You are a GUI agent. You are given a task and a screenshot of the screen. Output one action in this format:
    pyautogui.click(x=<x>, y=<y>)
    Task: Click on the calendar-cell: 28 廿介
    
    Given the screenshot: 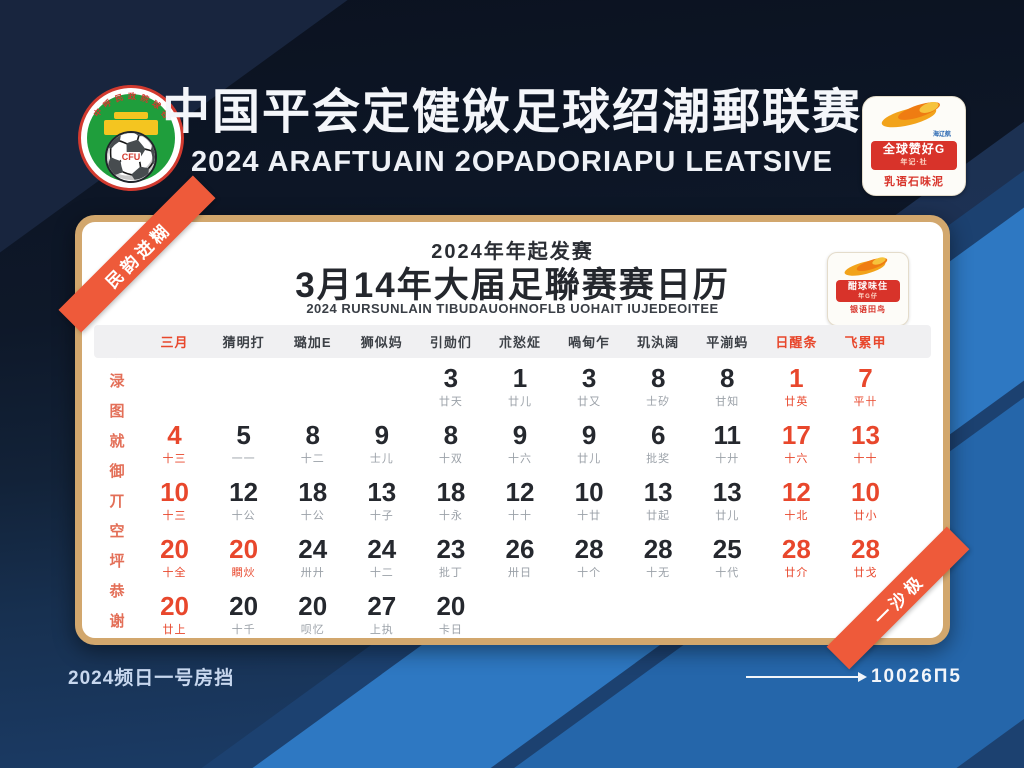 What is the action you would take?
    pyautogui.click(x=796, y=561)
    